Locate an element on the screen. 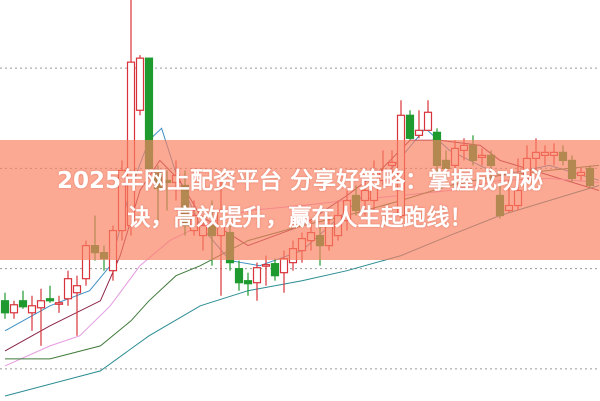  banner-line-1: 2025年网上配资平台 分享好策略：掌握成功秘 is located at coordinates (300, 181).